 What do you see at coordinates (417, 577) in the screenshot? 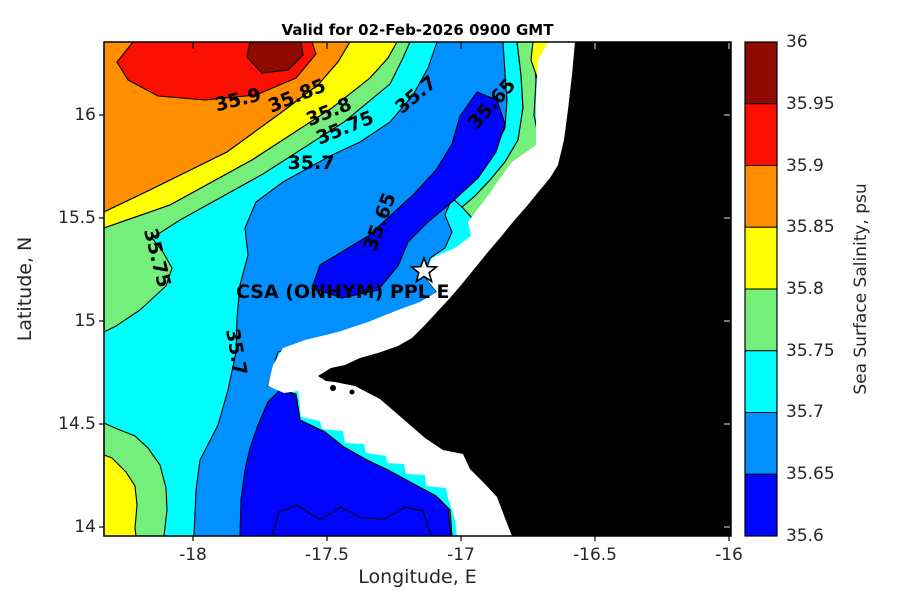
I see `x-axis-label: Longitude, E` at bounding box center [417, 577].